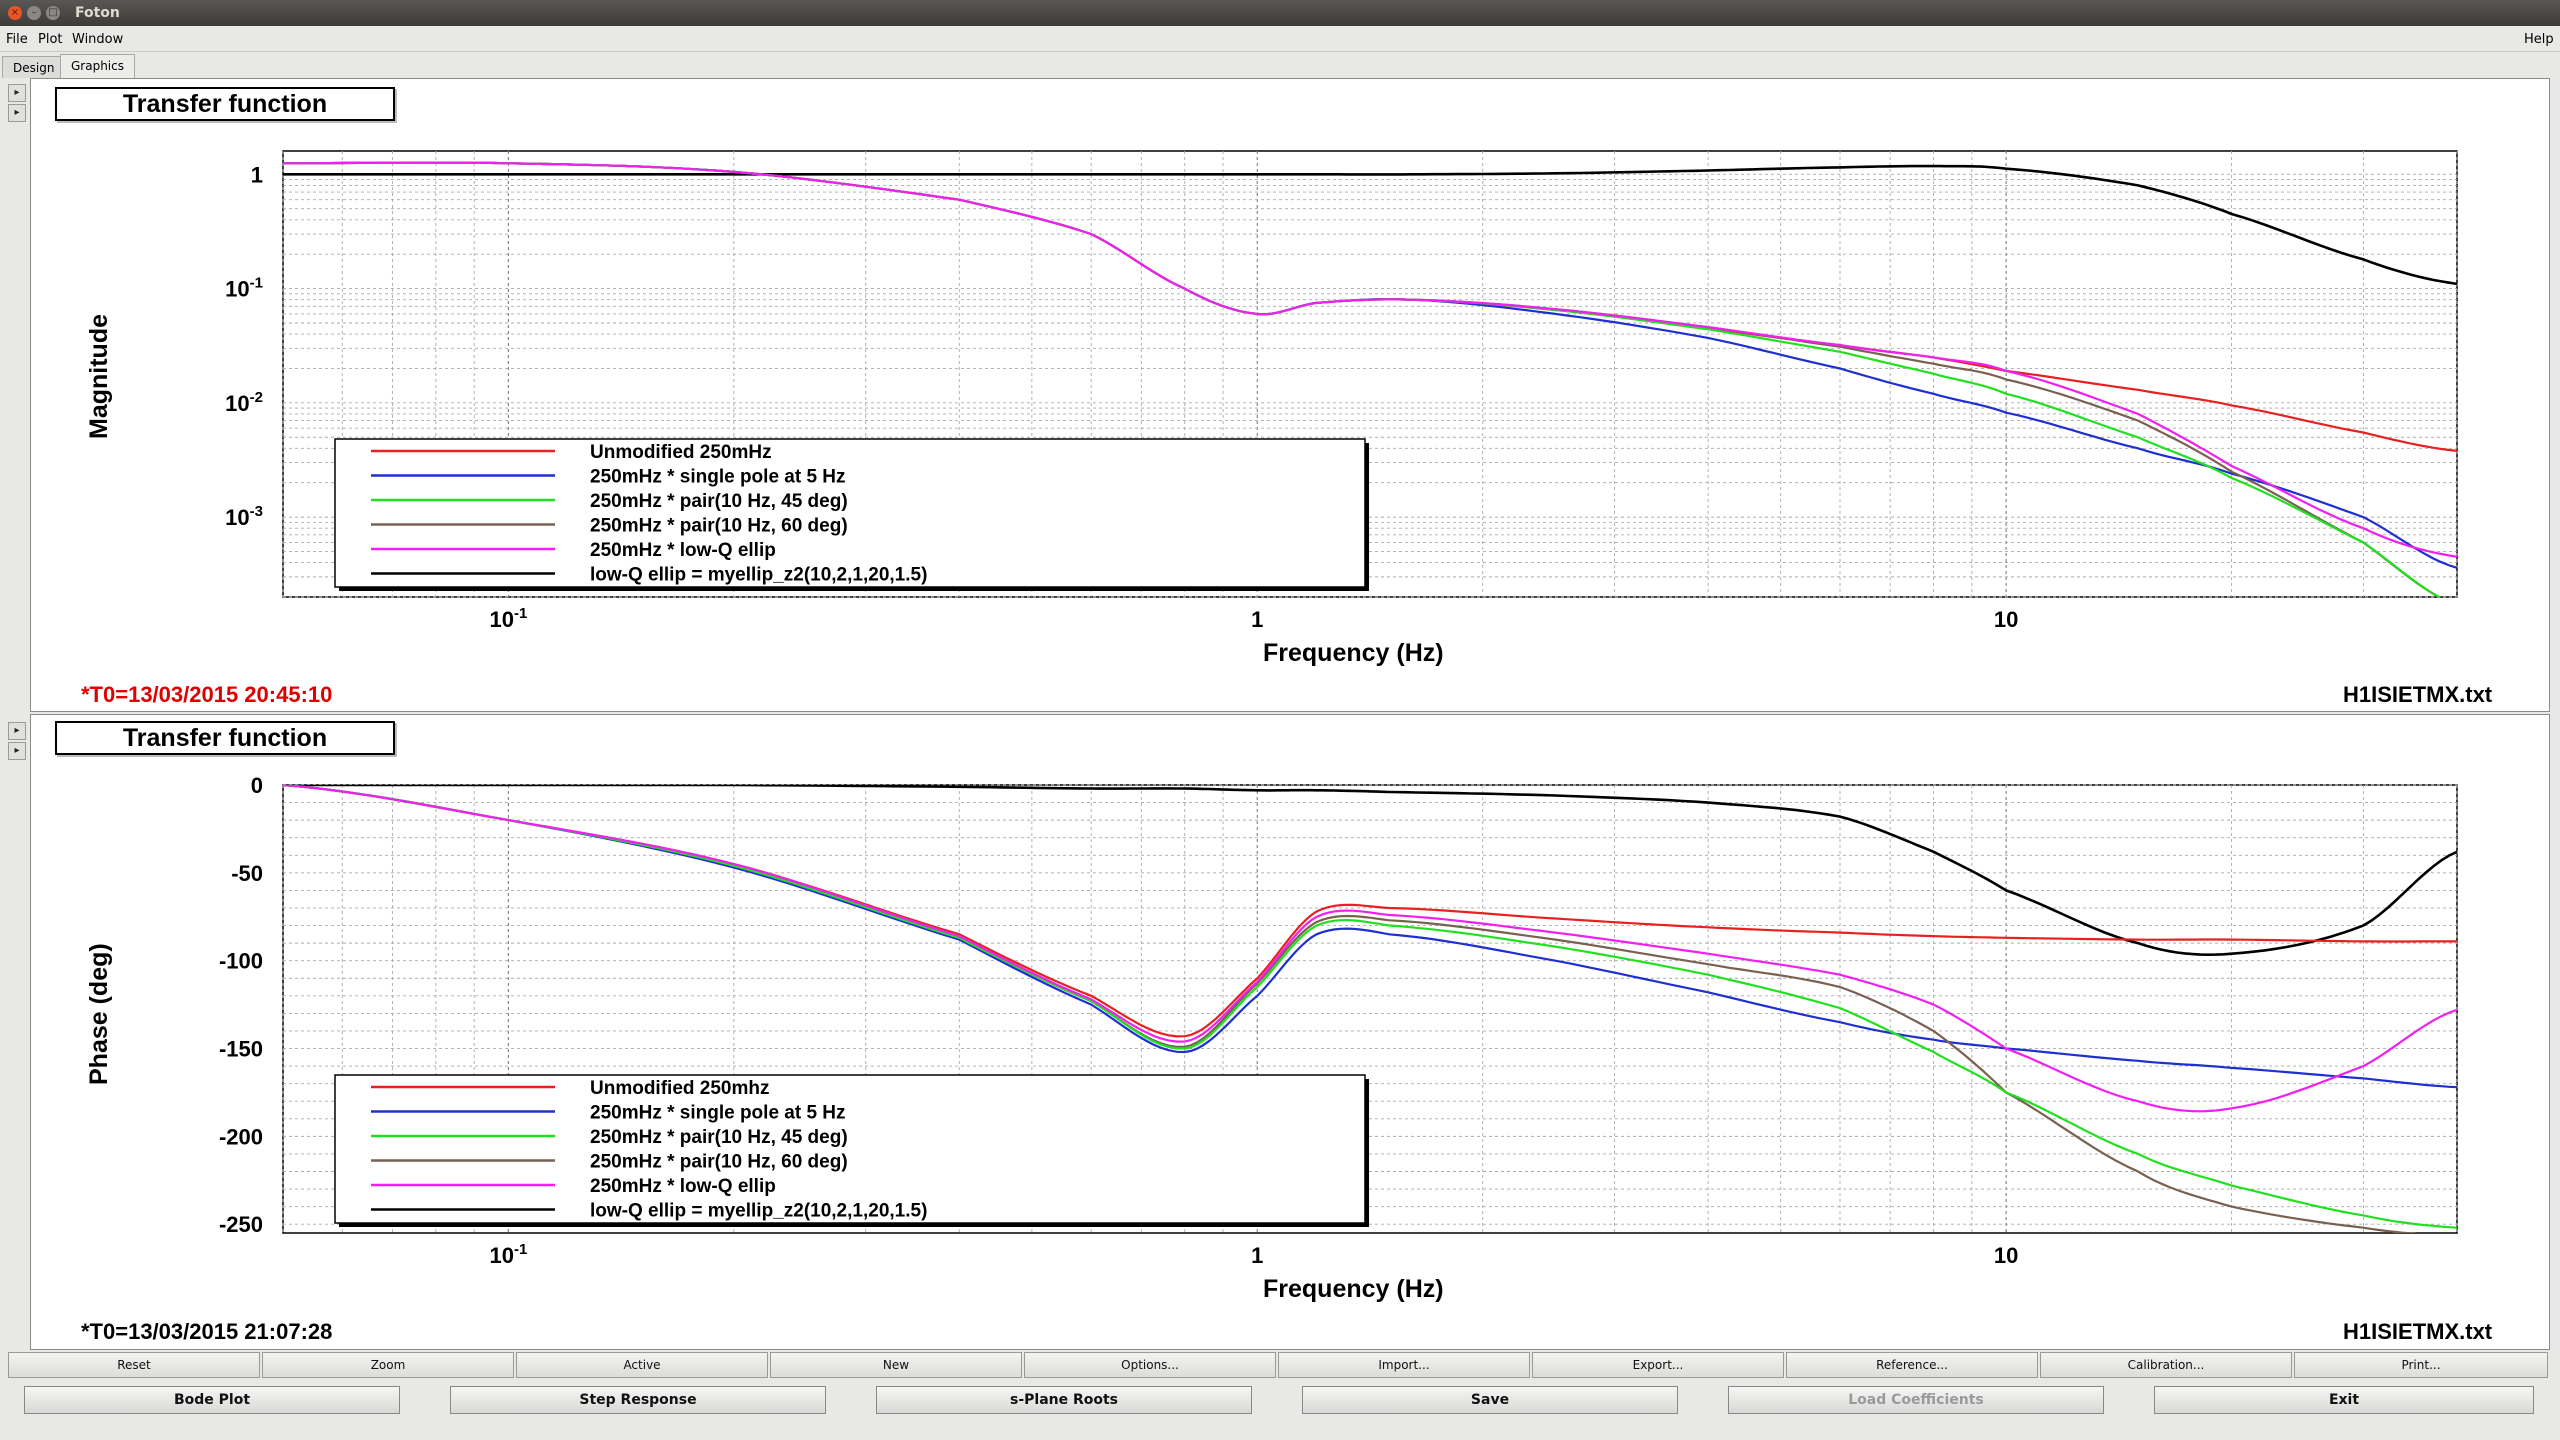 This screenshot has height=1440, width=2560. What do you see at coordinates (1280, 39) in the screenshot?
I see `menubar: File Plot Window Help` at bounding box center [1280, 39].